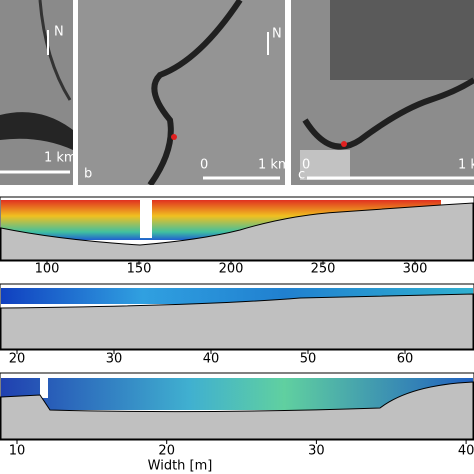 The width and height of the screenshot is (474, 474). I want to click on panel-label: b, so click(88, 174).